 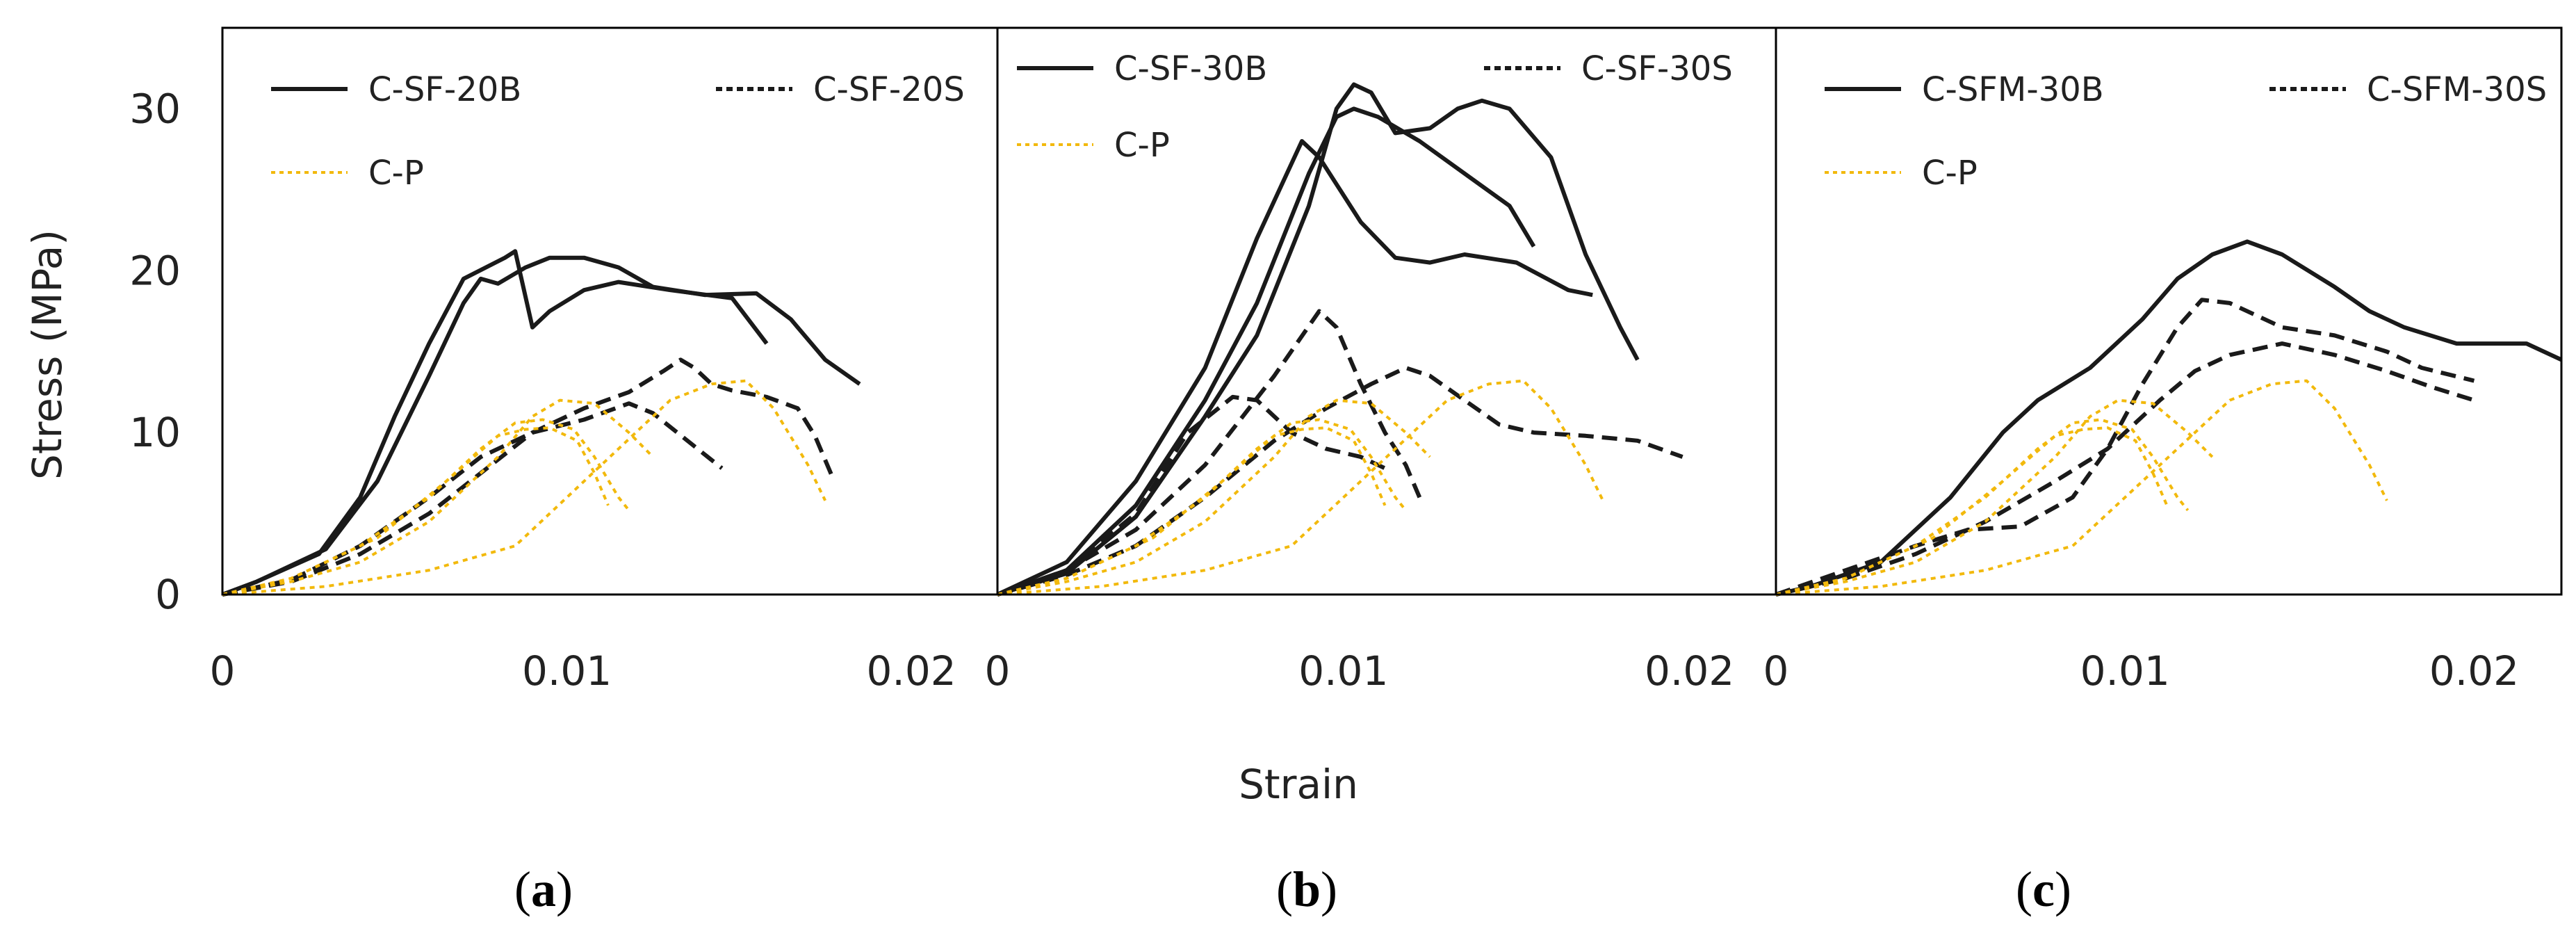 What do you see at coordinates (2457, 89) in the screenshot?
I see `legend-label: C-SFM-30S` at bounding box center [2457, 89].